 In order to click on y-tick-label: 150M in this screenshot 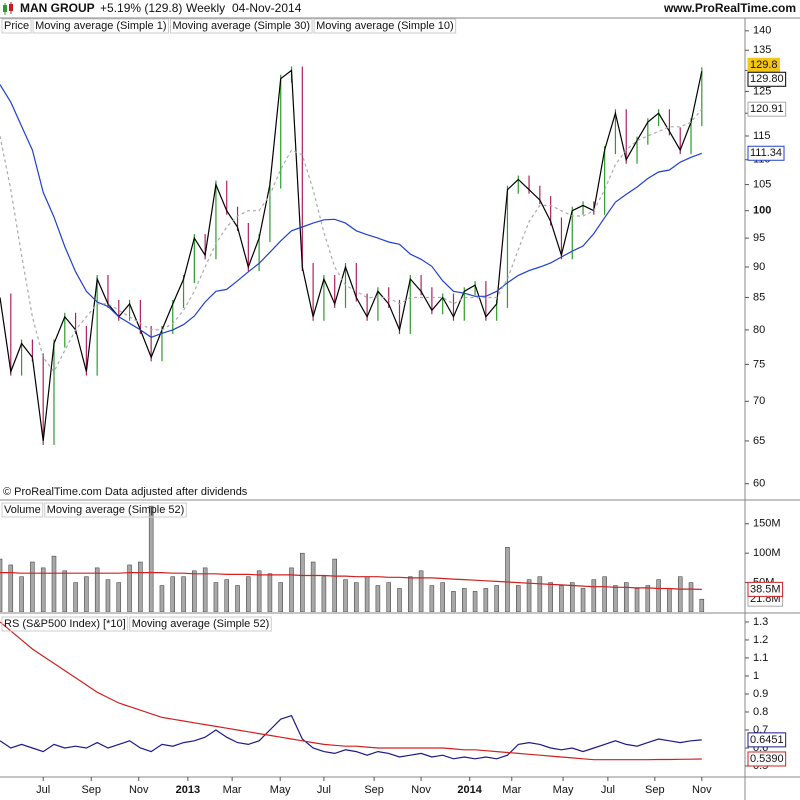, I will do `click(767, 524)`.